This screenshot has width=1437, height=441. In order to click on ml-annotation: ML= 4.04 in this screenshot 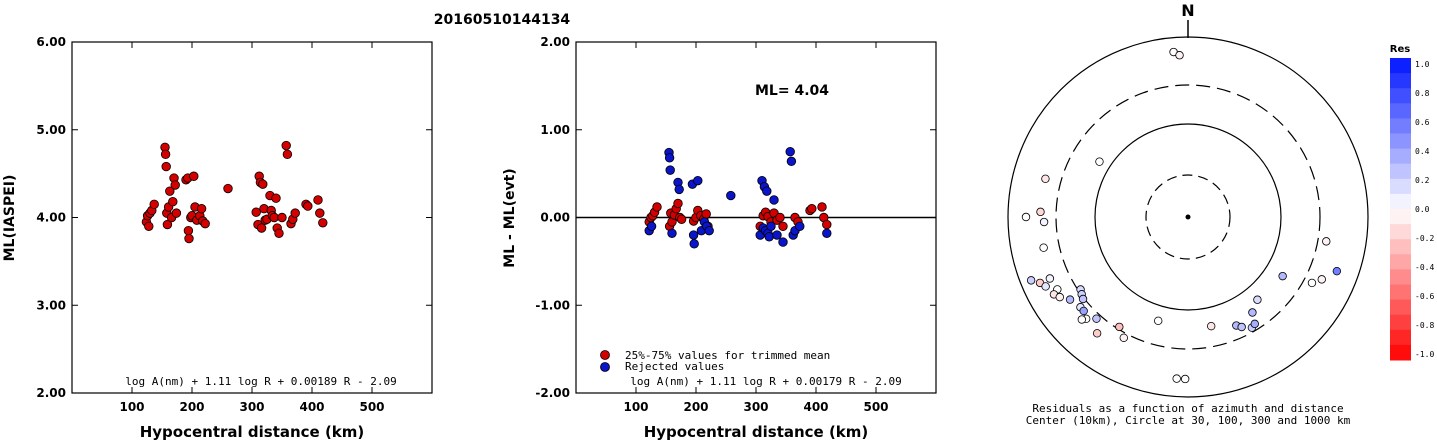, I will do `click(792, 91)`.